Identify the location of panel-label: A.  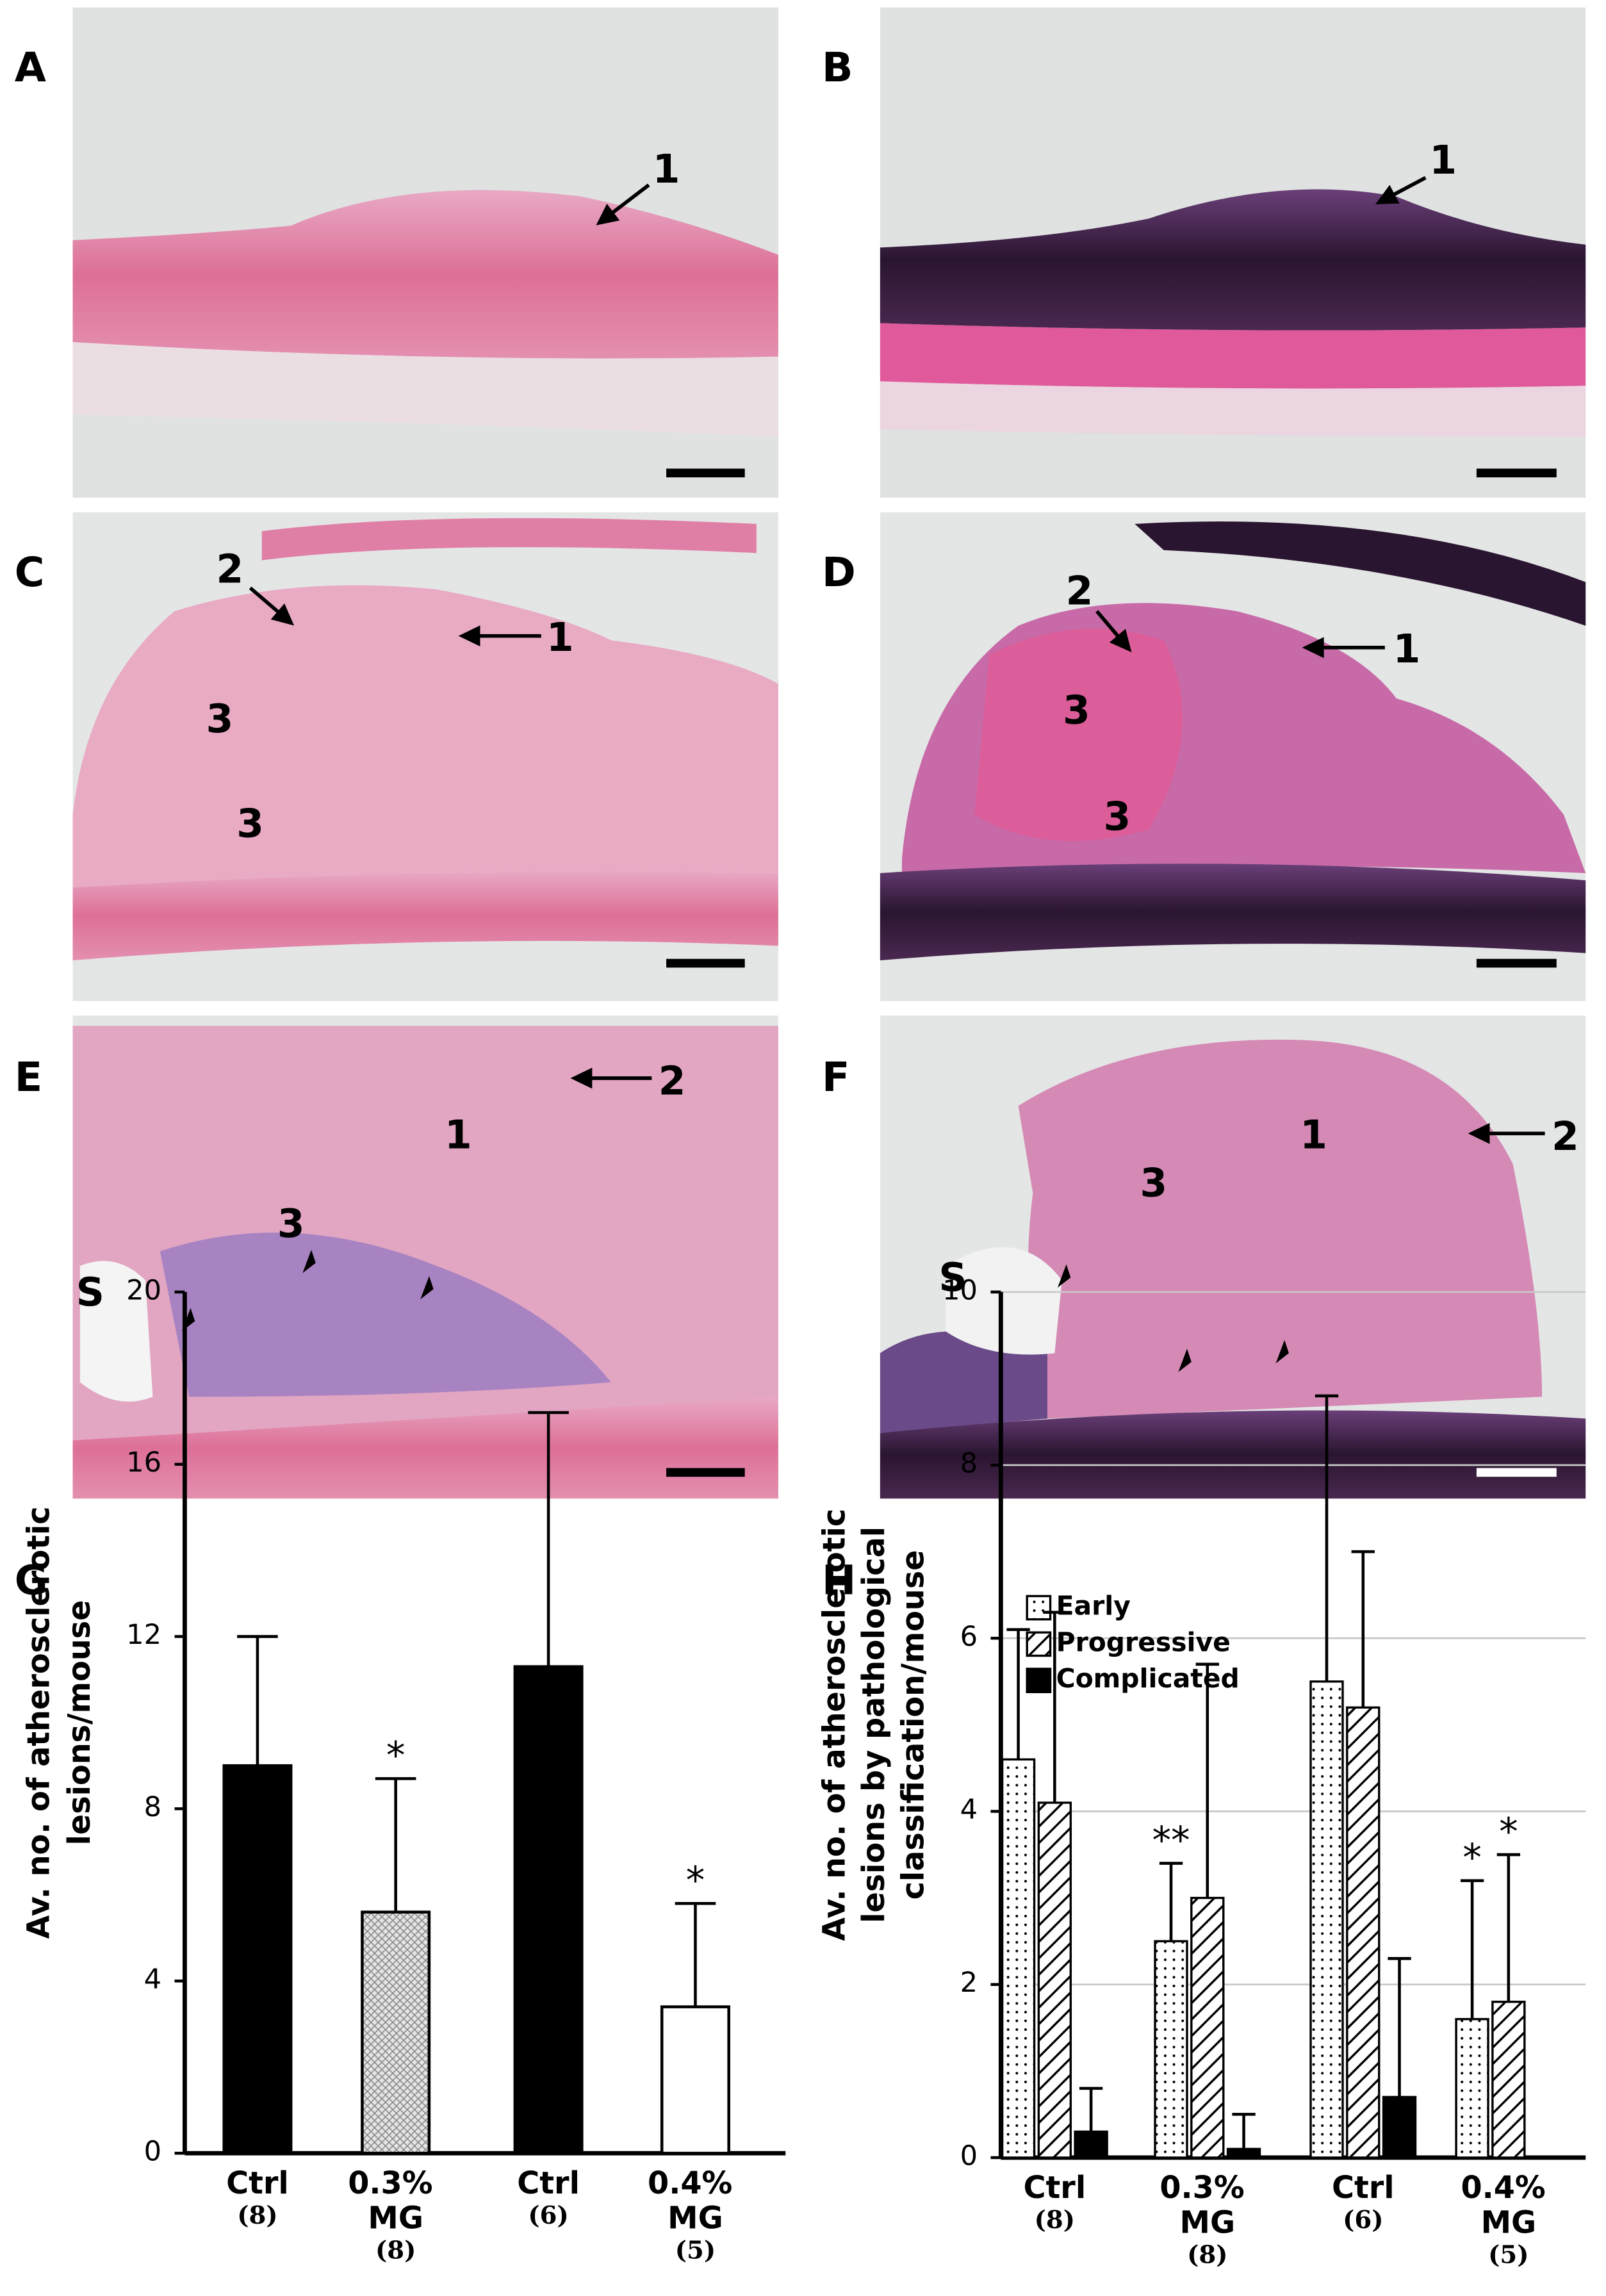
(30, 67).